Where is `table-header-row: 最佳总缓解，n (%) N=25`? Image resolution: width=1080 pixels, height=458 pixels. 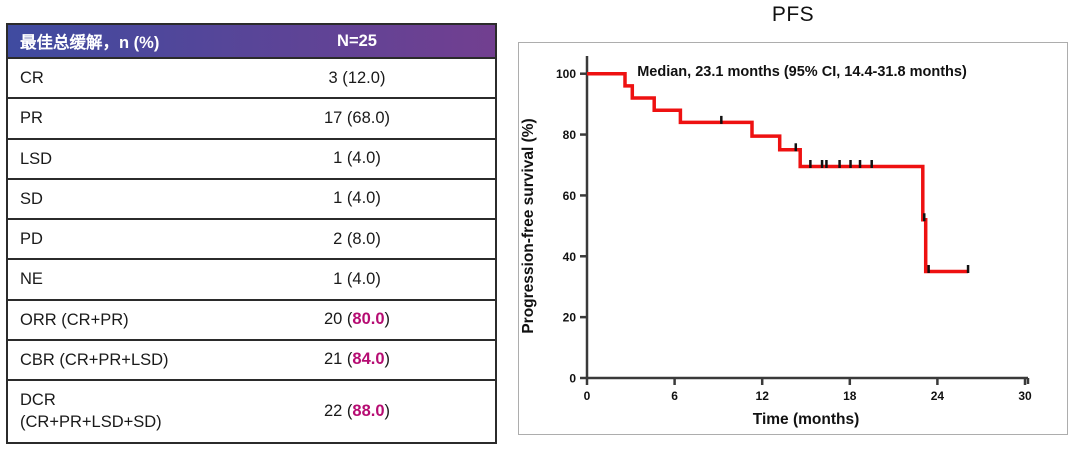
table-header-row: 最佳总缓解，n (%) N=25 is located at coordinates (251, 41).